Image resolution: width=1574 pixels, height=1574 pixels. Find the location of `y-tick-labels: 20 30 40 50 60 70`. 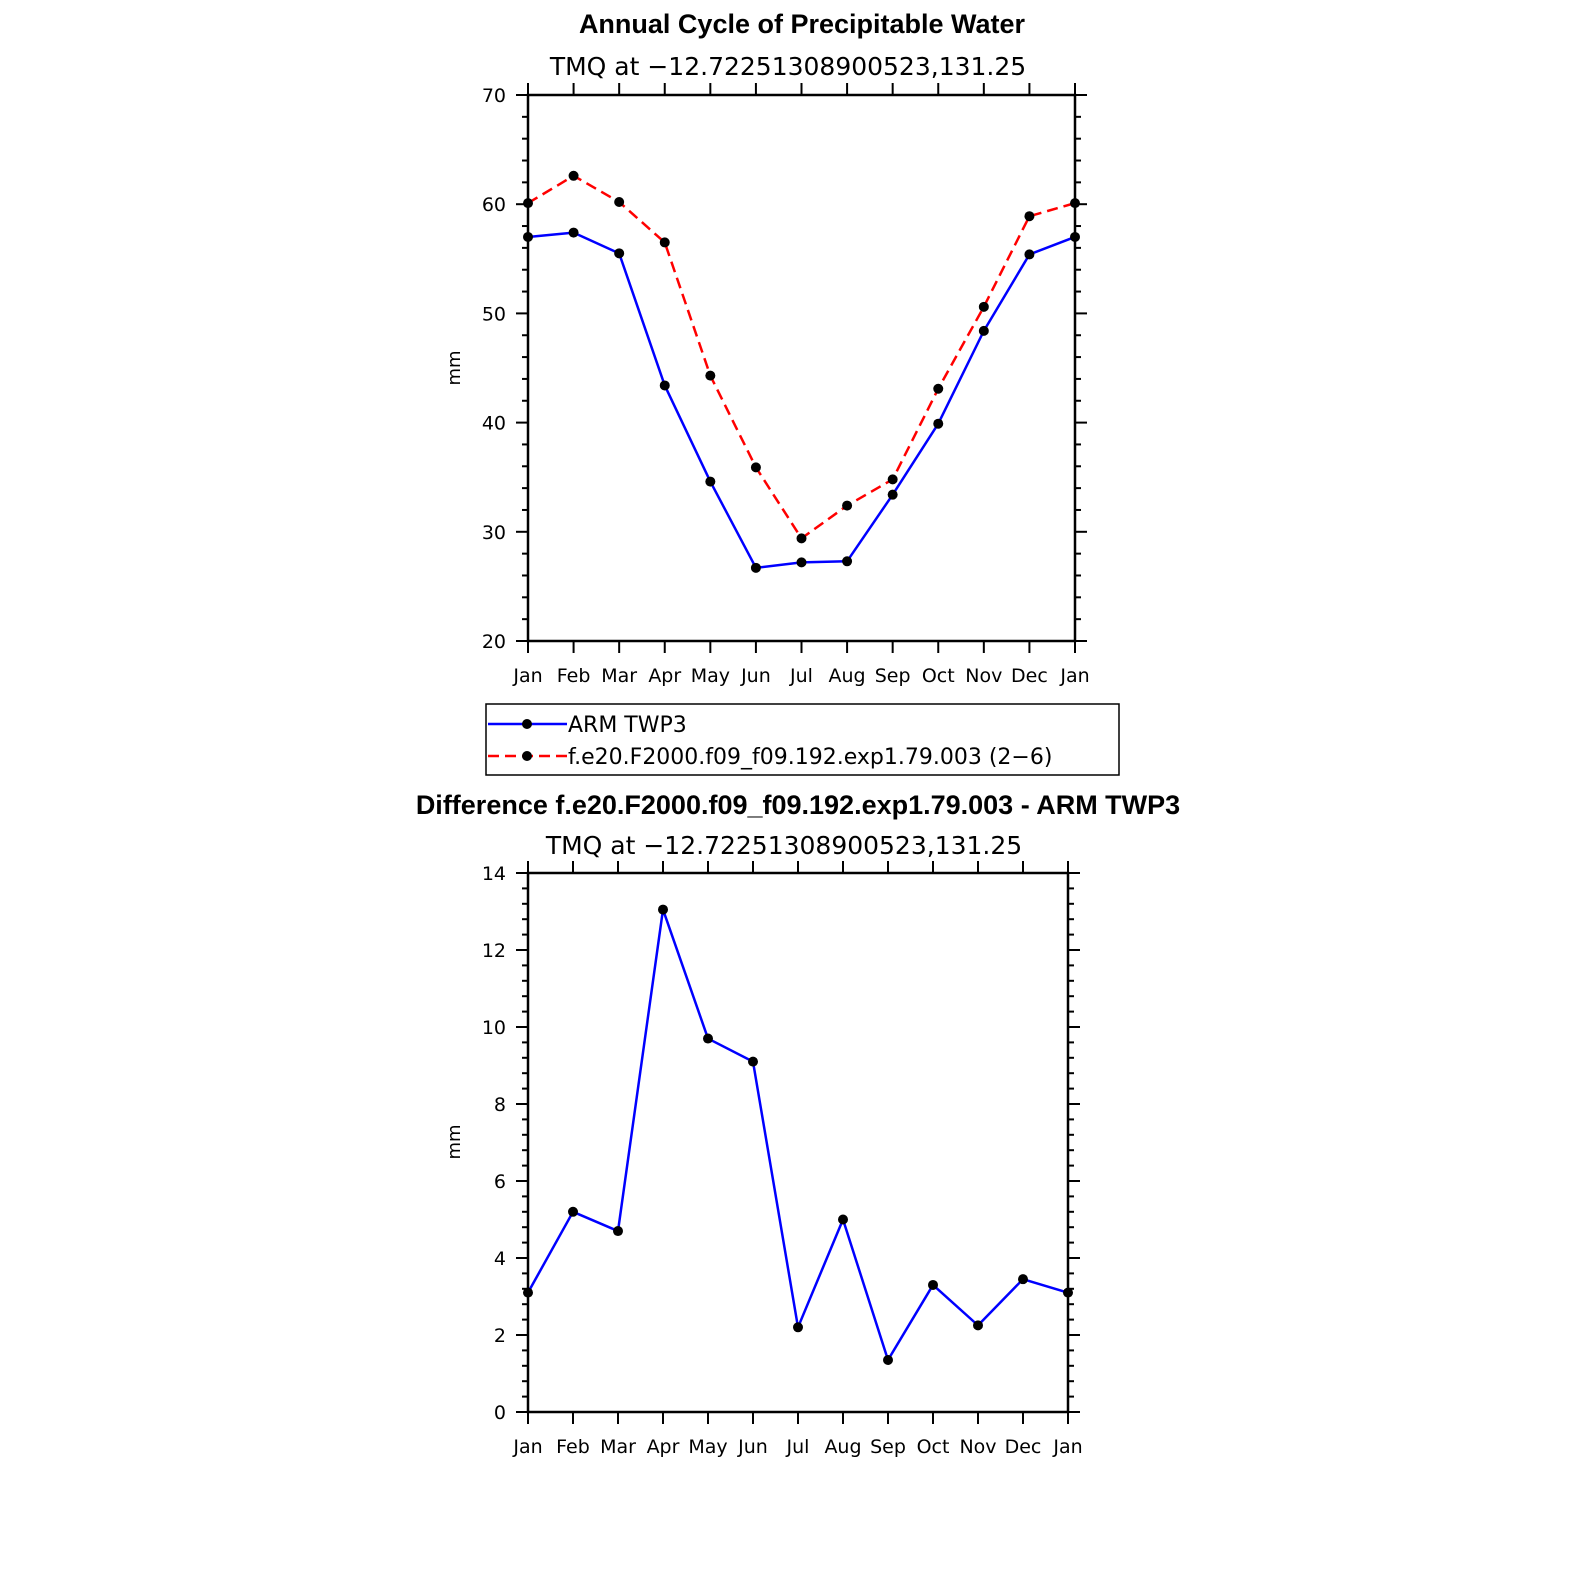

y-tick-labels: 20 30 40 50 60 70 is located at coordinates (494, 369).